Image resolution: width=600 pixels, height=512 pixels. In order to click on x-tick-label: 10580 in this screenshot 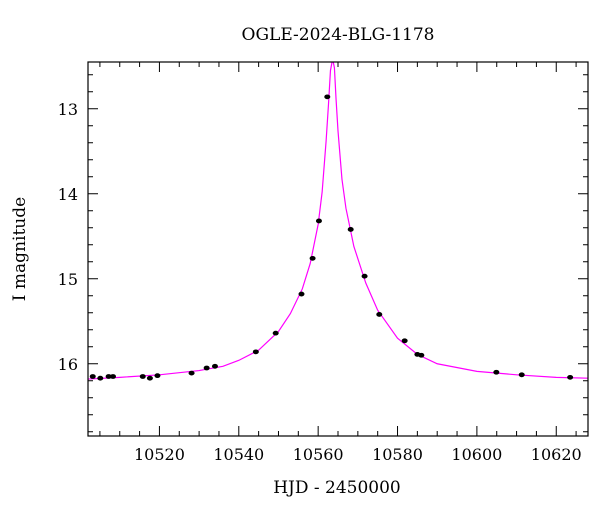, I will do `click(397, 454)`.